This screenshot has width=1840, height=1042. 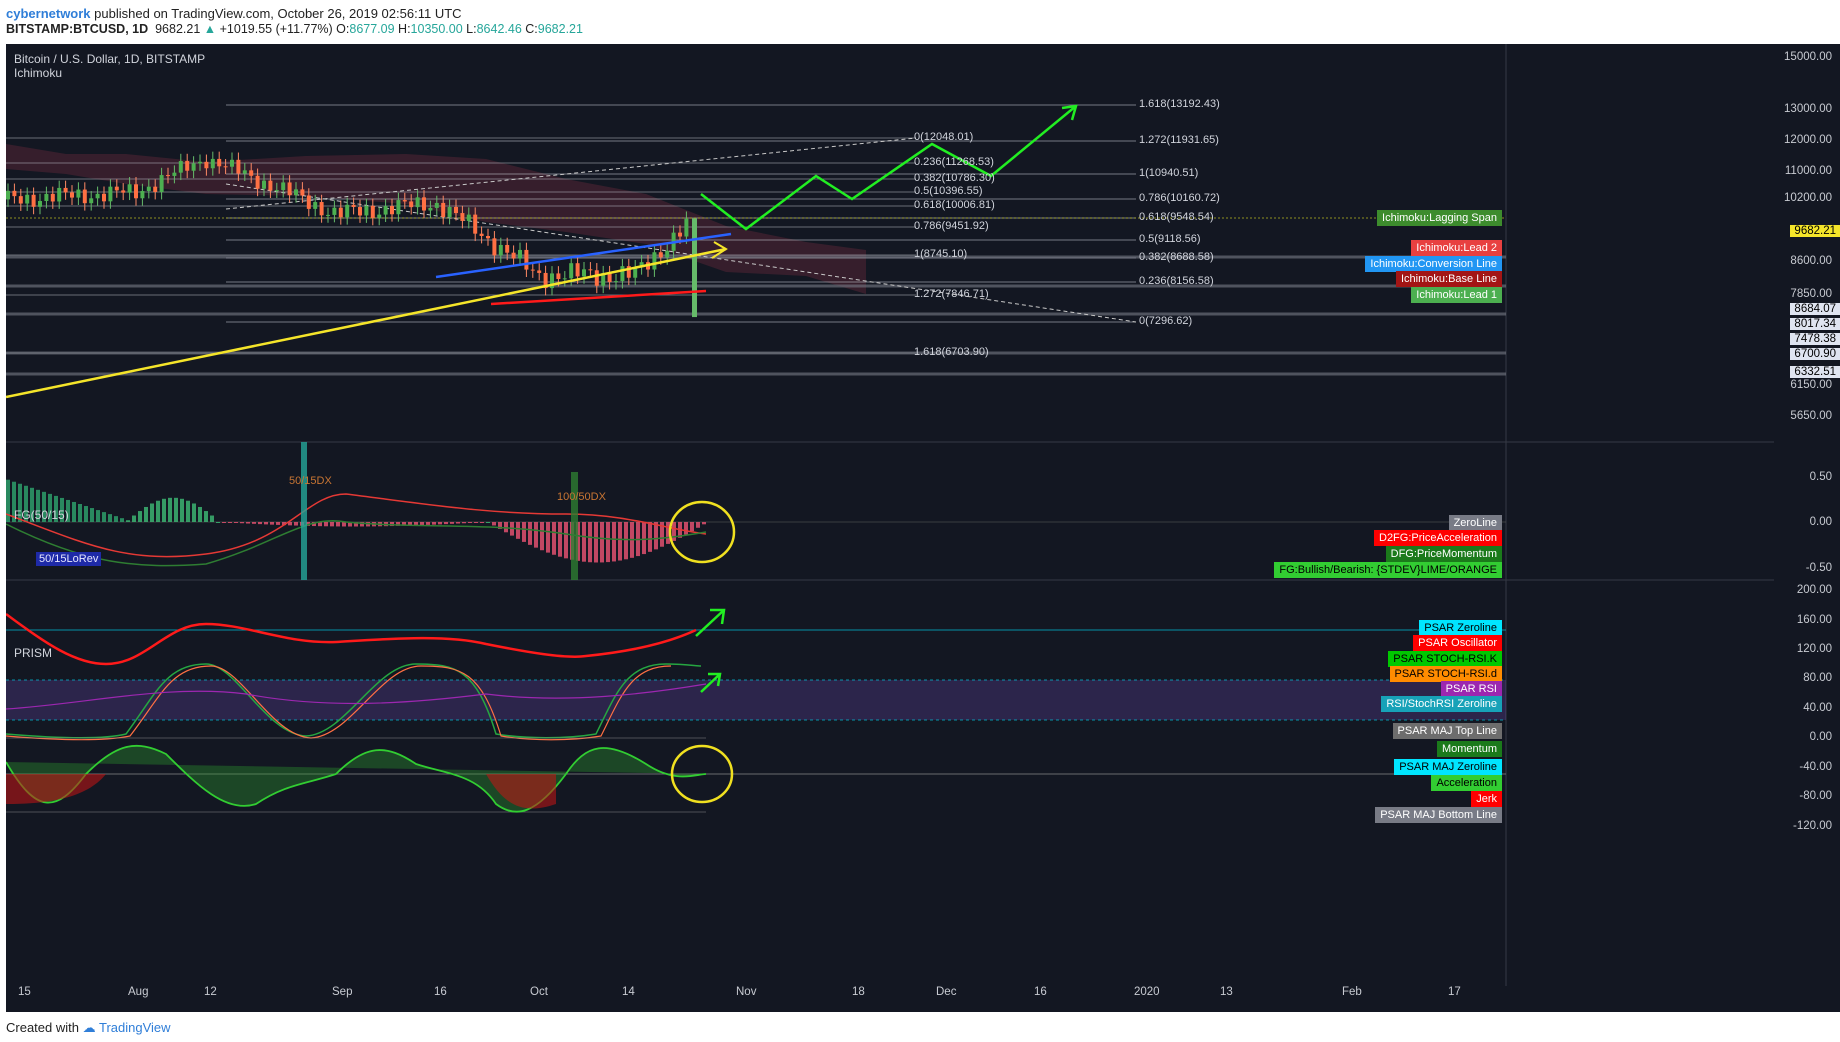 What do you see at coordinates (440, 992) in the screenshot?
I see `time-tick-label: 16` at bounding box center [440, 992].